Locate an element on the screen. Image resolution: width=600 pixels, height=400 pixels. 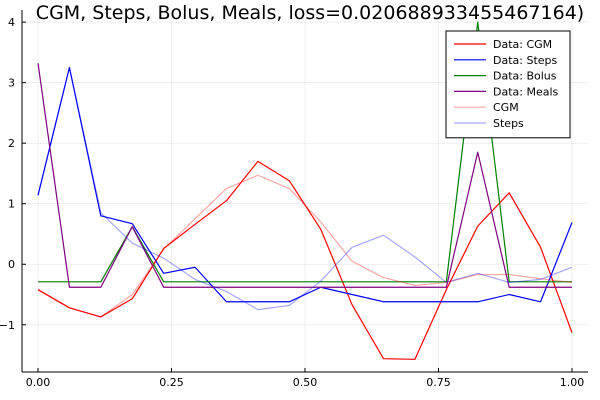
y-tick-label: 0 is located at coordinates (11, 264).